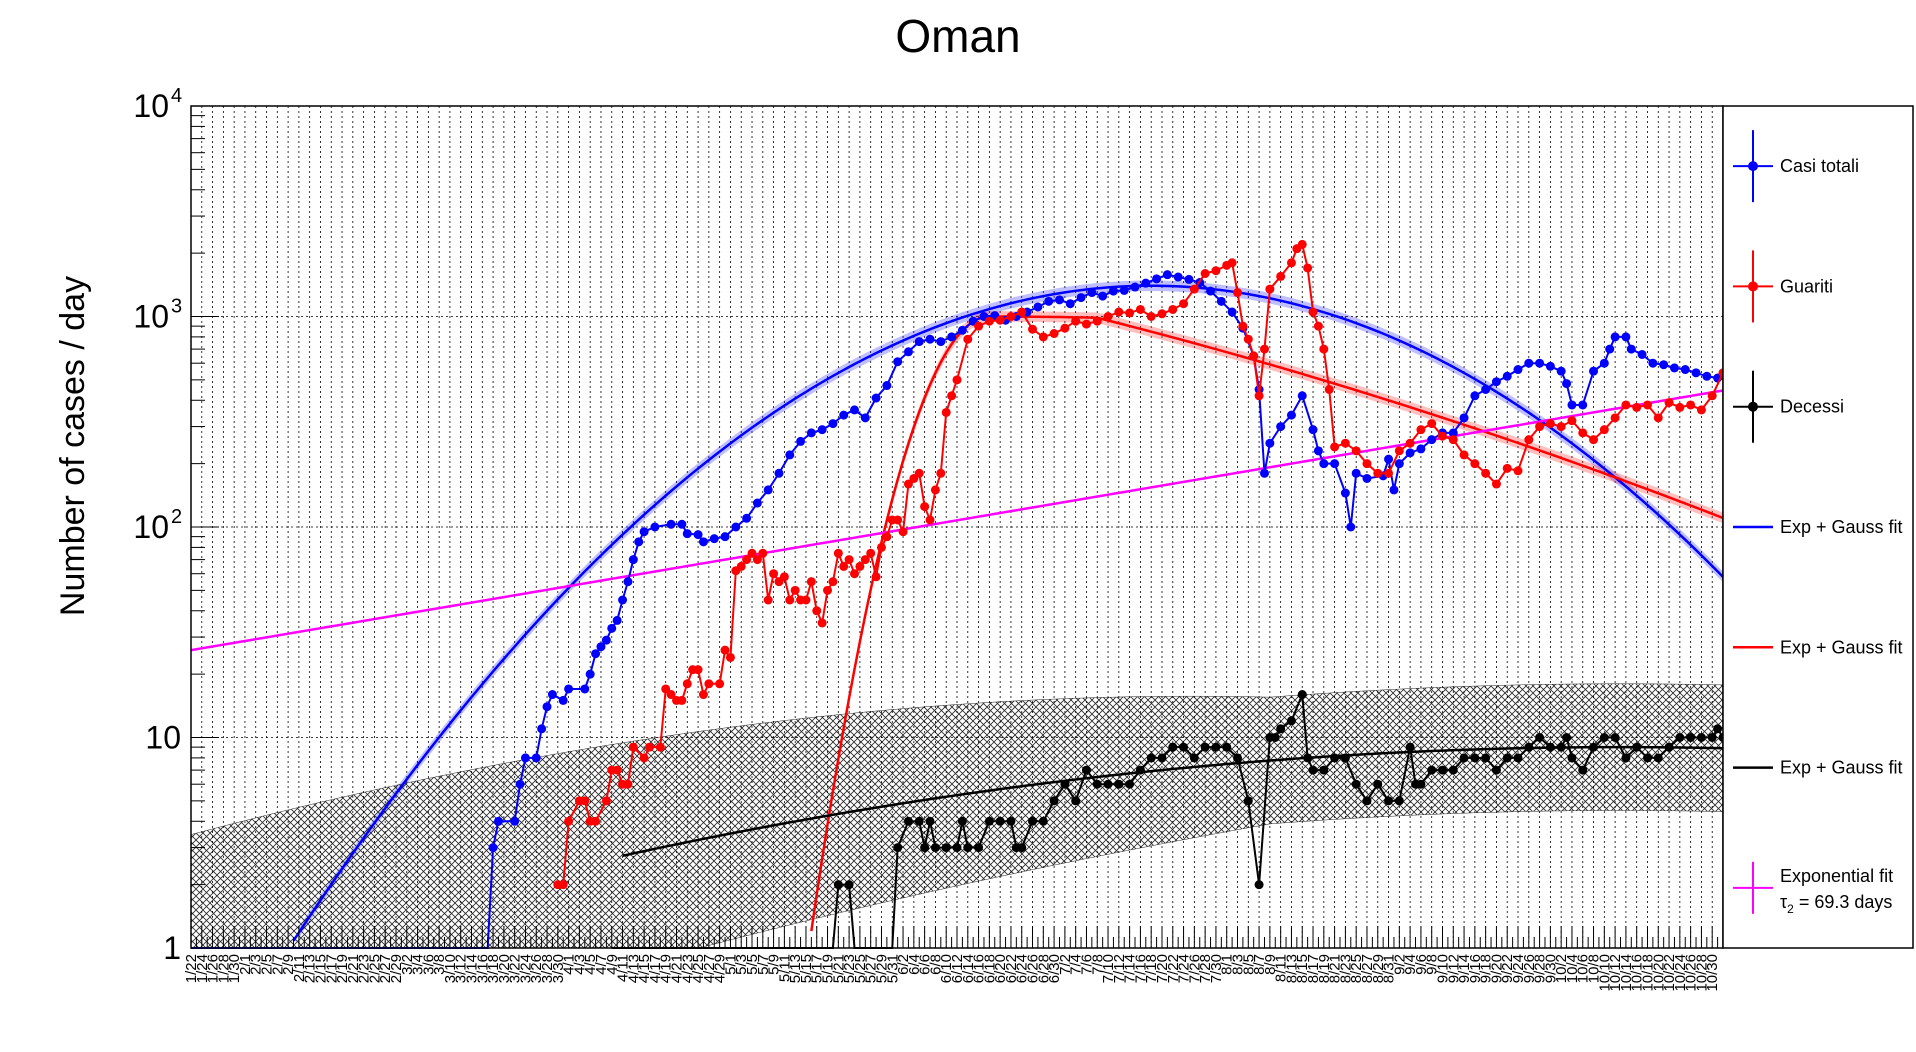 The height and width of the screenshot is (1052, 1916). Describe the element at coordinates (730, 964) in the screenshot. I see `x-tick-label: 5/1` at that location.